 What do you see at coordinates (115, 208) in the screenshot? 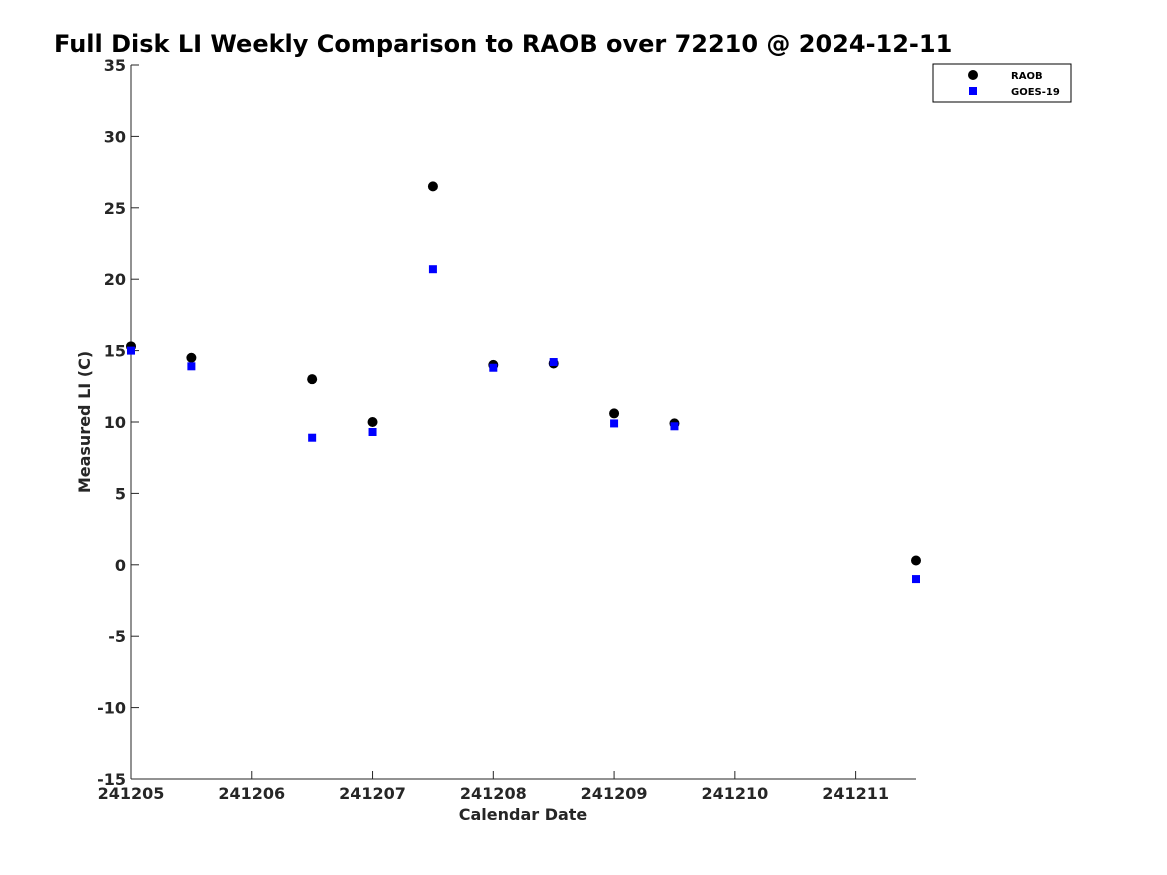
I see `y-tick-label: 25` at bounding box center [115, 208].